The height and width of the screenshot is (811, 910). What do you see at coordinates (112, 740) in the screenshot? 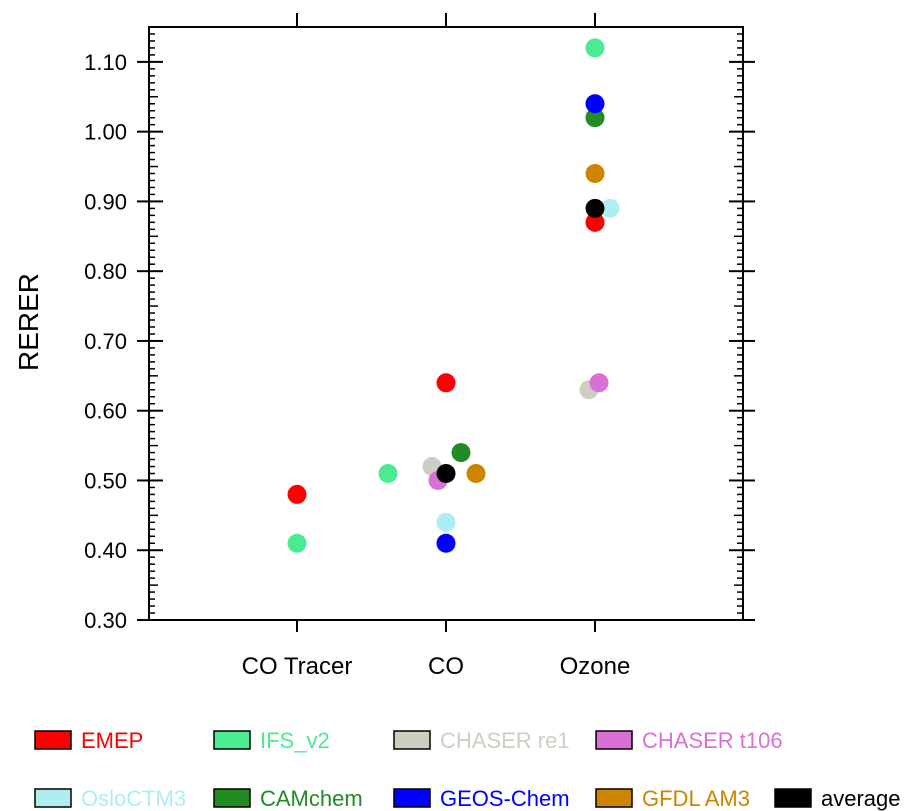
I see `legend-label: EMEP` at bounding box center [112, 740].